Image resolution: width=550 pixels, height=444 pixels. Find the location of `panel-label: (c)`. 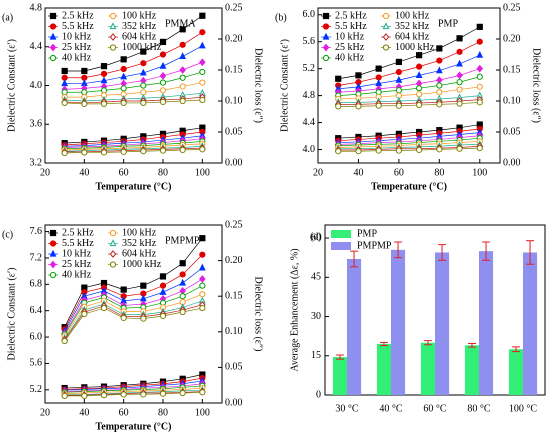

panel-label: (c) is located at coordinates (7, 234).